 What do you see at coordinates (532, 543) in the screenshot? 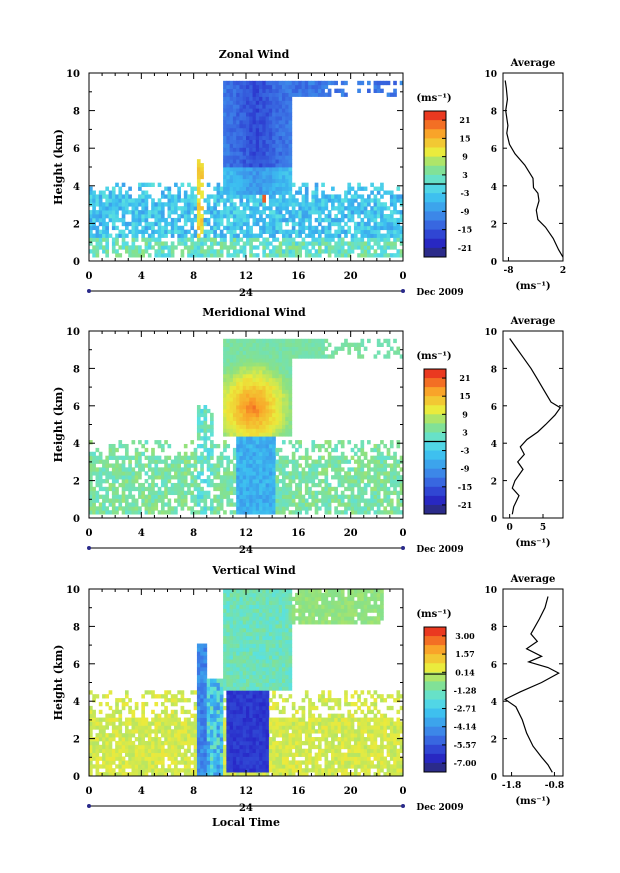
I see `profile-x-label: (ms⁻¹)` at bounding box center [532, 543].